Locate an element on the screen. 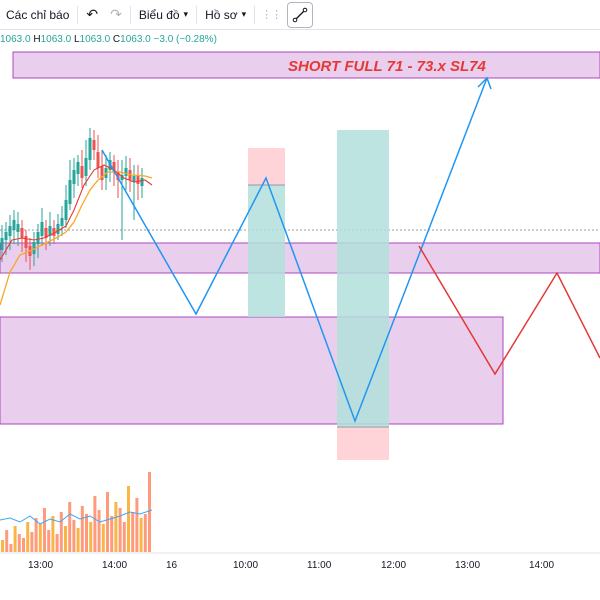  chart-menu-button: Biểu đồ ▾ is located at coordinates (163, 15).